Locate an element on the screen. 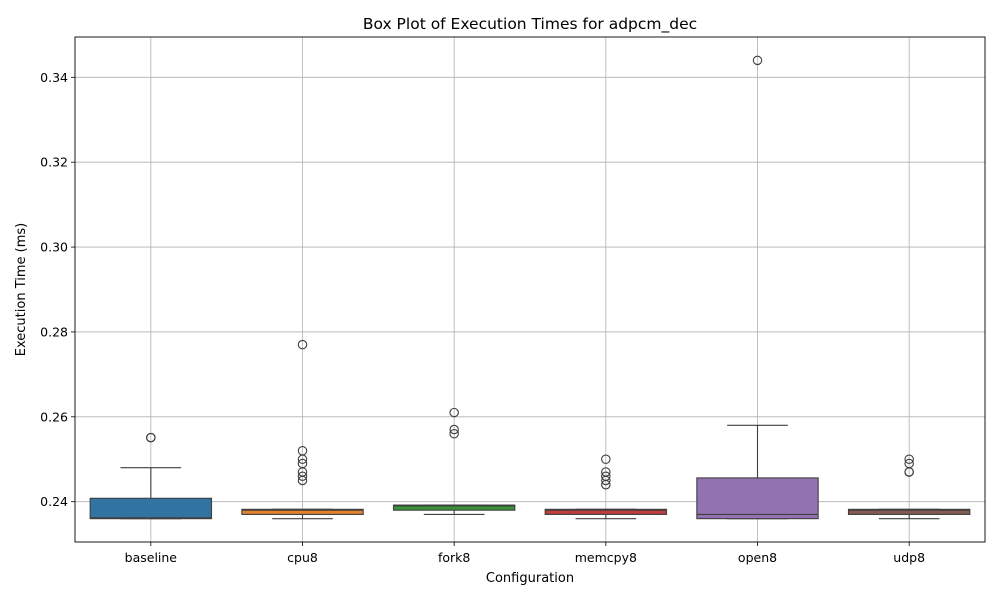 Image resolution: width=1000 pixels, height=600 pixels. x-axis-label: Configuration is located at coordinates (530, 578).